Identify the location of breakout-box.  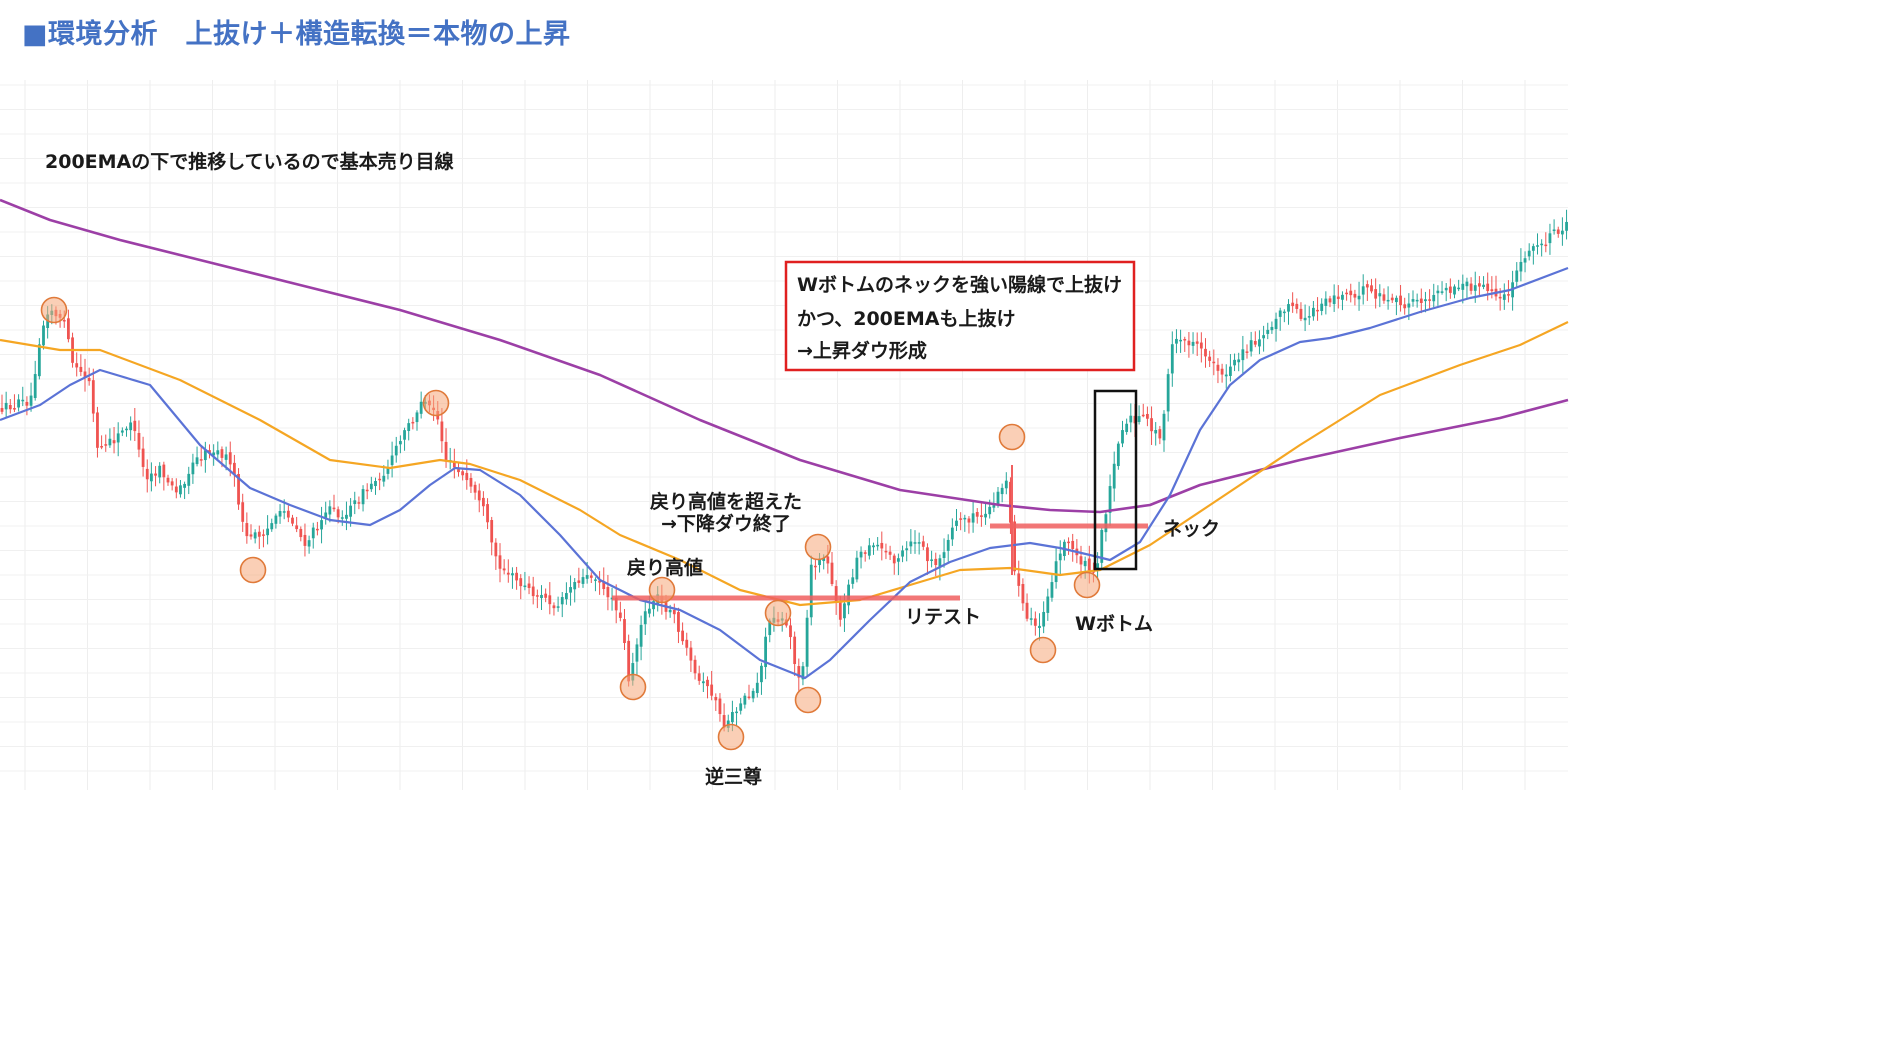
(1115, 480).